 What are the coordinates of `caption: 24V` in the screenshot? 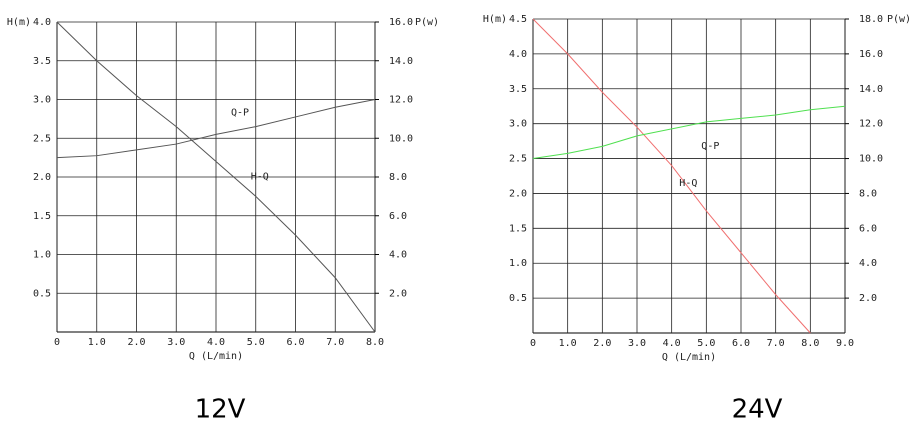 It's located at (757, 410).